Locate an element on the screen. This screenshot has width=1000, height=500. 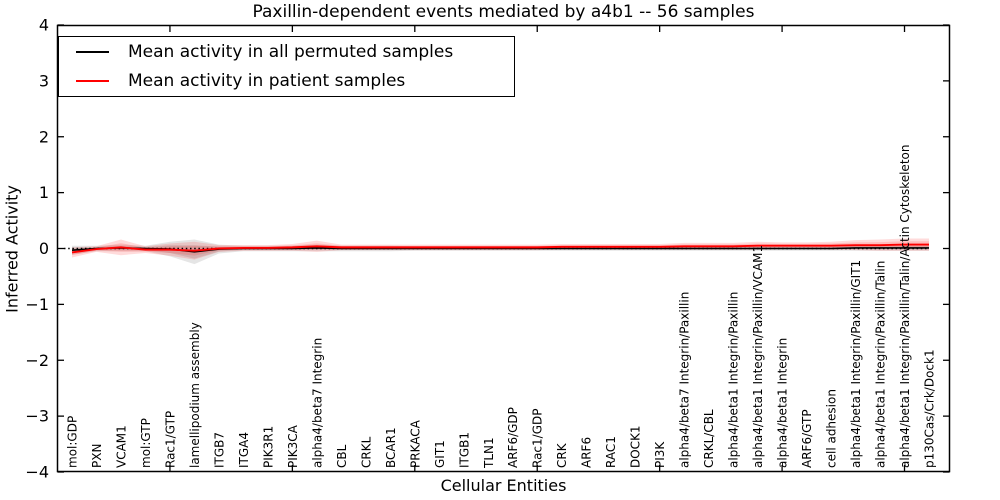
patient-mean-line is located at coordinates (500, 248).